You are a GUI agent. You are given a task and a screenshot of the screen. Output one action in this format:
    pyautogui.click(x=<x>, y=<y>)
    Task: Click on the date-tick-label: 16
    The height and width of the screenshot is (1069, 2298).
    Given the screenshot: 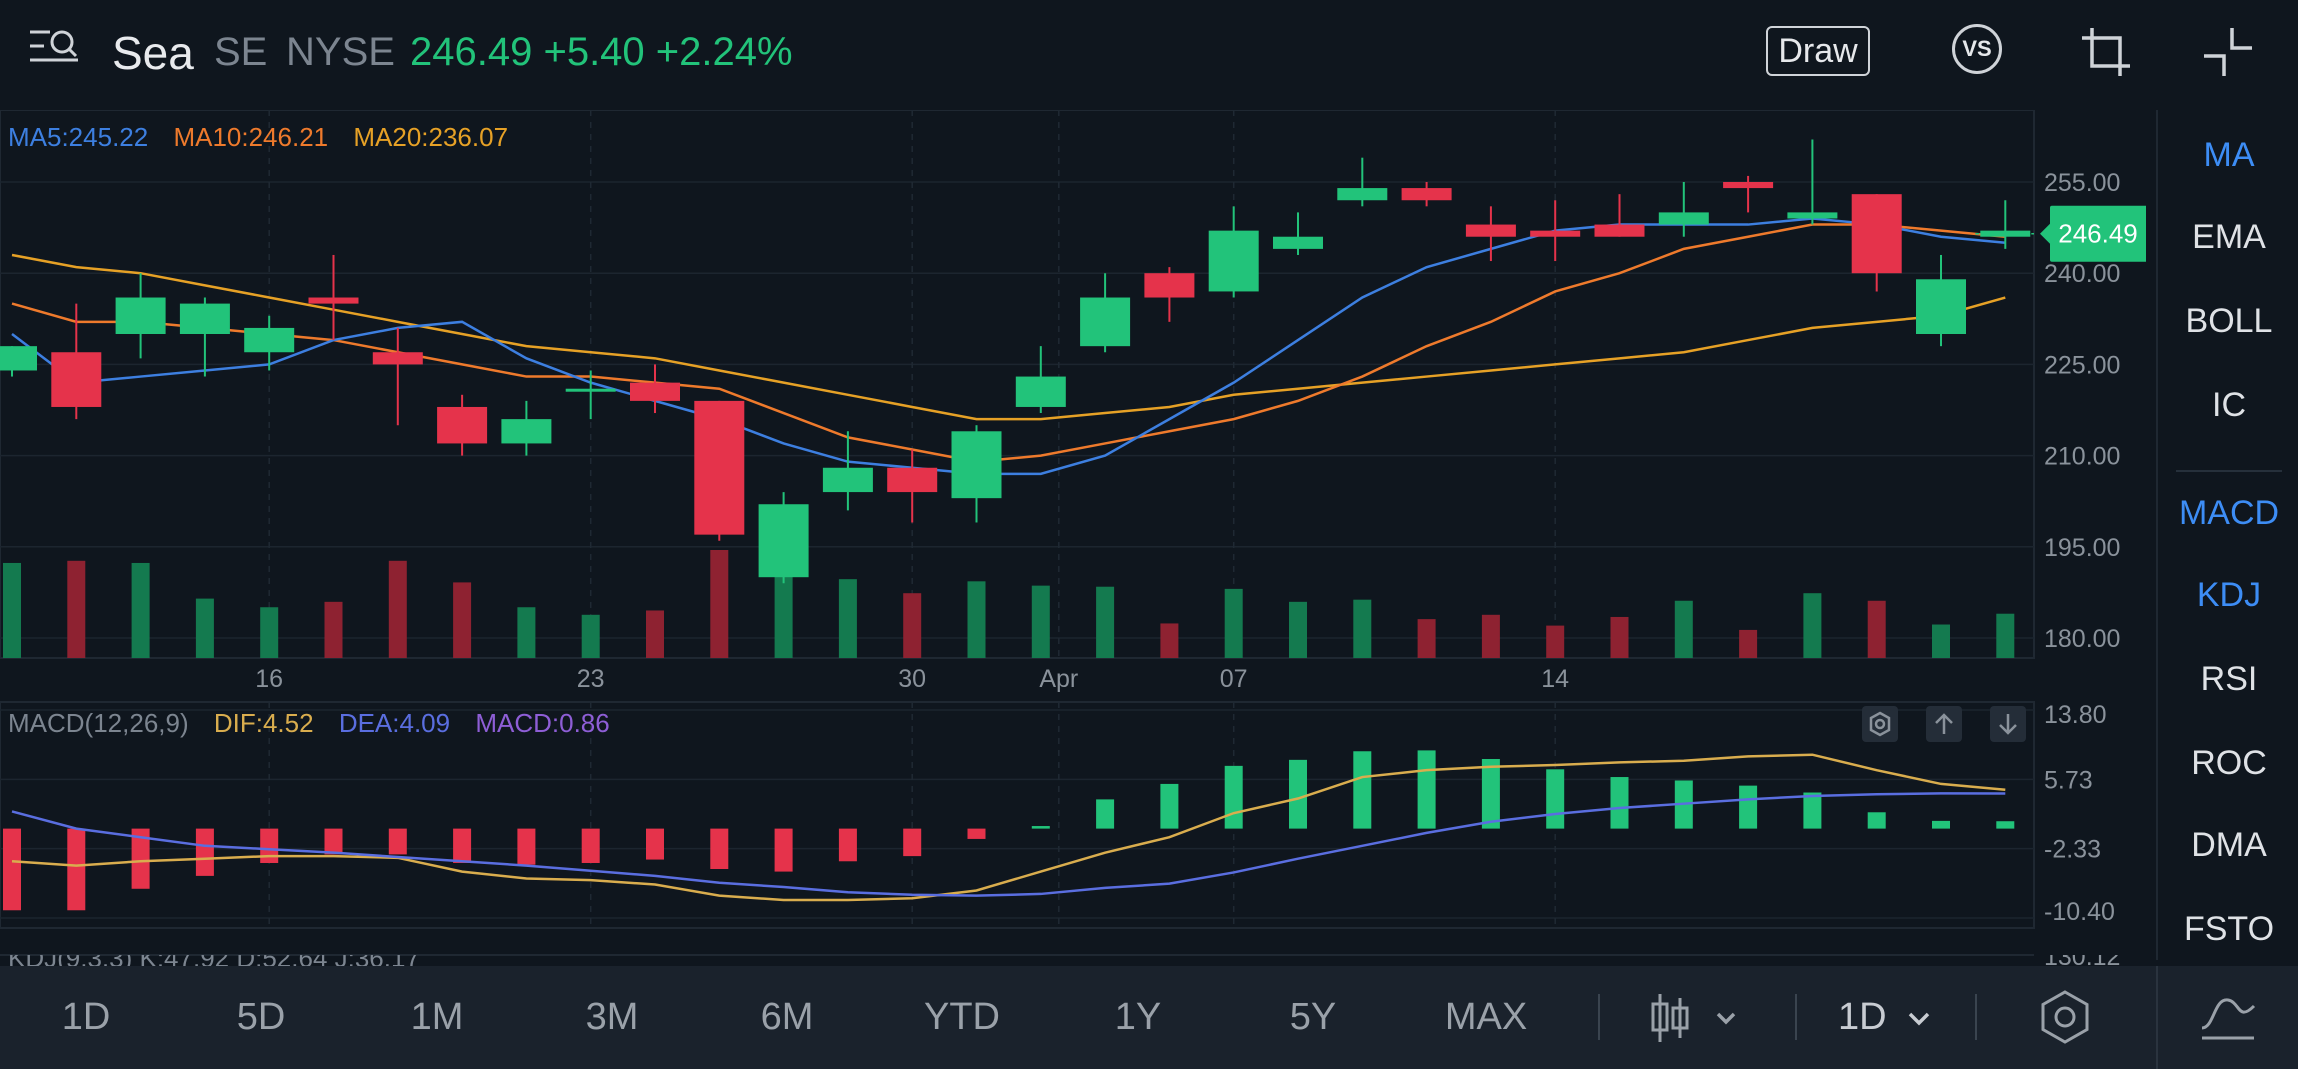 What is the action you would take?
    pyautogui.click(x=269, y=679)
    